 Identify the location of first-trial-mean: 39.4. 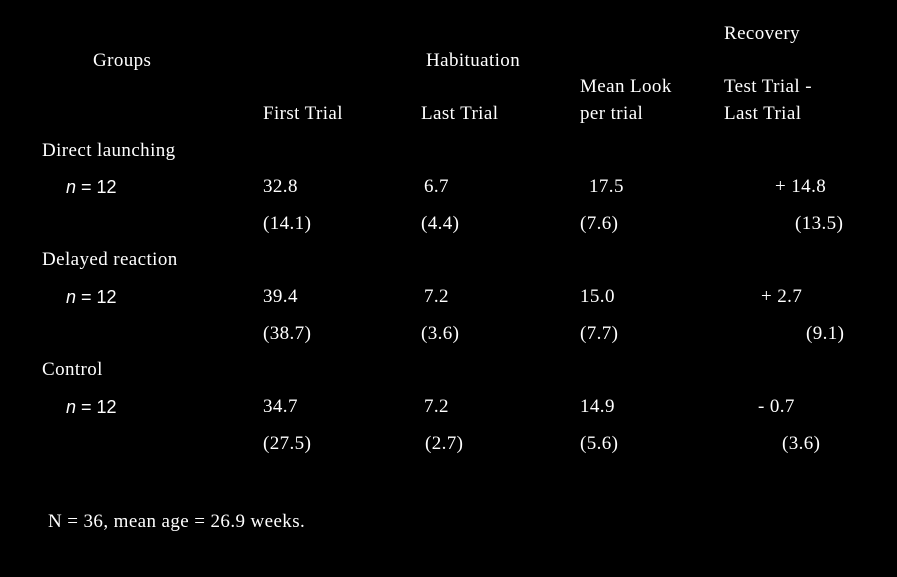
(280, 296).